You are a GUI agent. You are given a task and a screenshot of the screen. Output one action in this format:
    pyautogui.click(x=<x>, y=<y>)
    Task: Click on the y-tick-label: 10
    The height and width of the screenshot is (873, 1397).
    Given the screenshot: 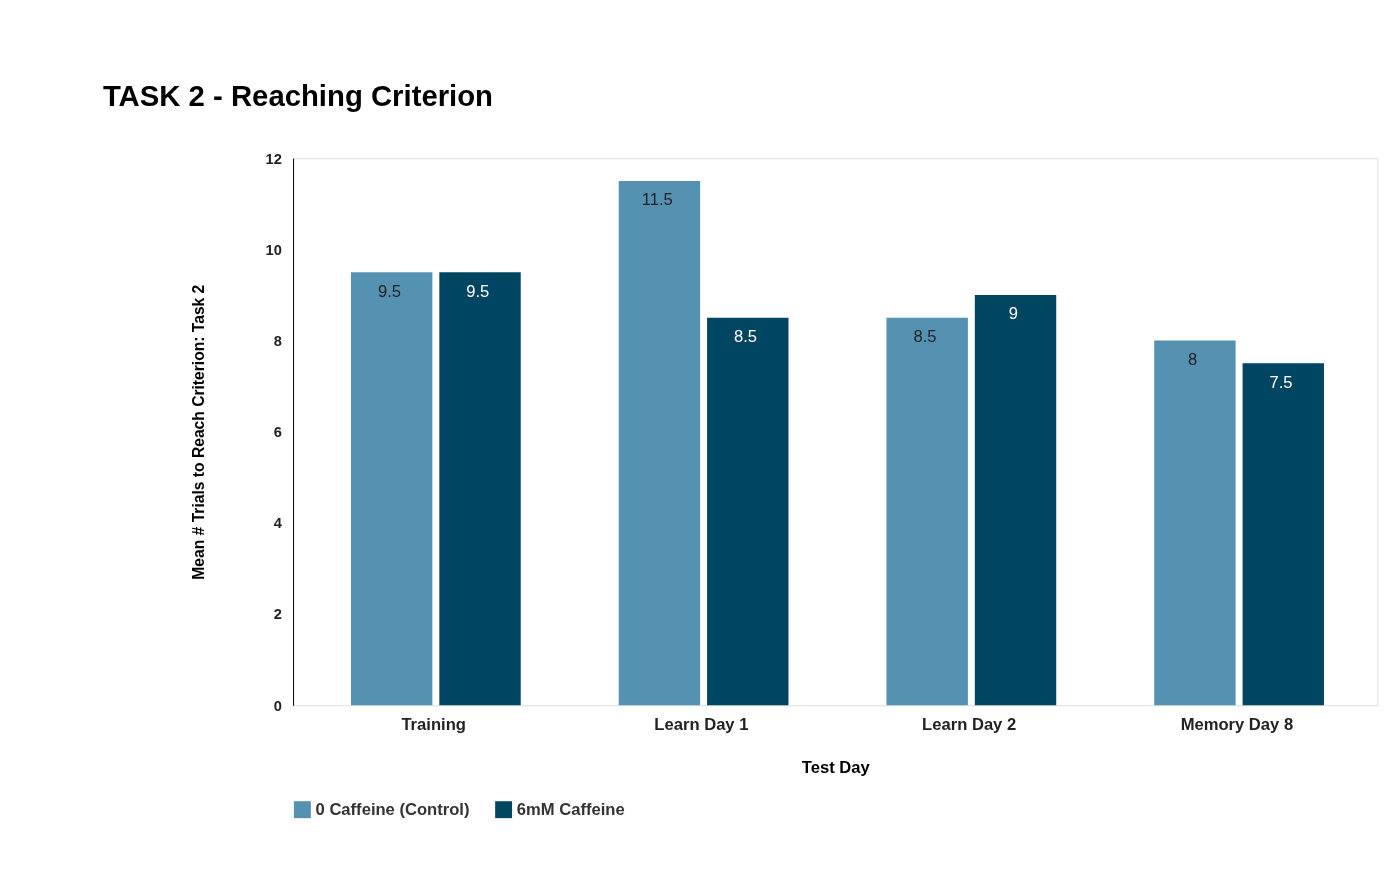 What is the action you would take?
    pyautogui.click(x=273, y=249)
    